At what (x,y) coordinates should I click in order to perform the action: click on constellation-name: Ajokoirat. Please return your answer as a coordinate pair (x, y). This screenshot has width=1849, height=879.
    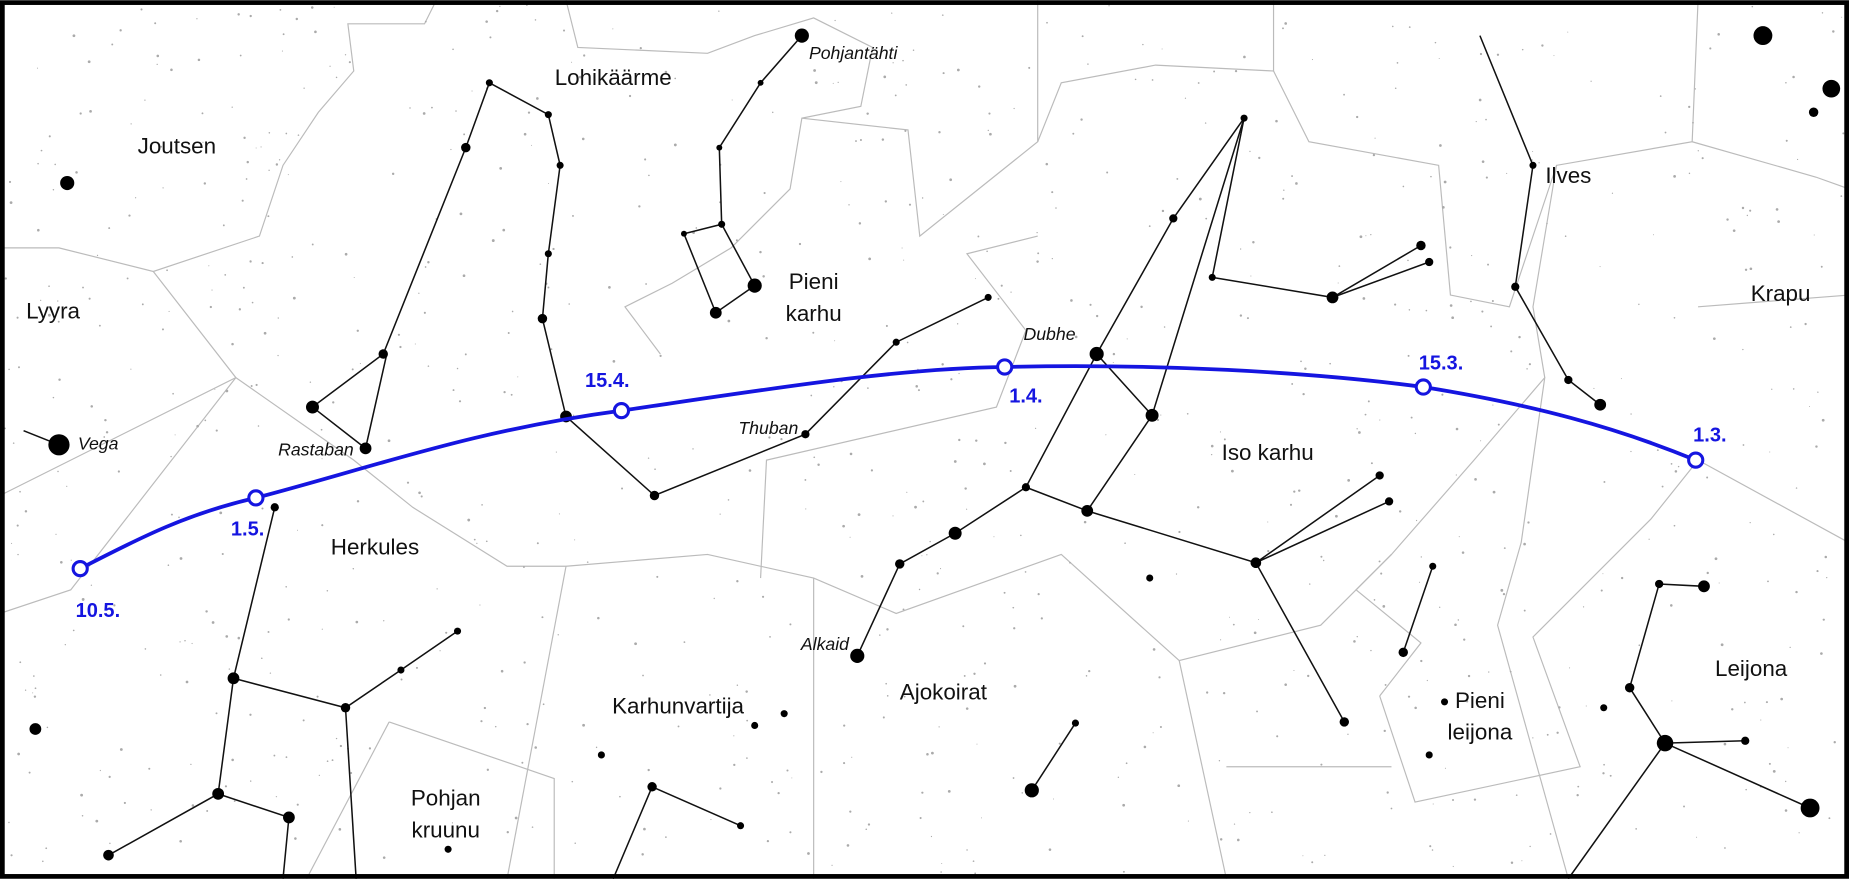
    Looking at the image, I should click on (944, 692).